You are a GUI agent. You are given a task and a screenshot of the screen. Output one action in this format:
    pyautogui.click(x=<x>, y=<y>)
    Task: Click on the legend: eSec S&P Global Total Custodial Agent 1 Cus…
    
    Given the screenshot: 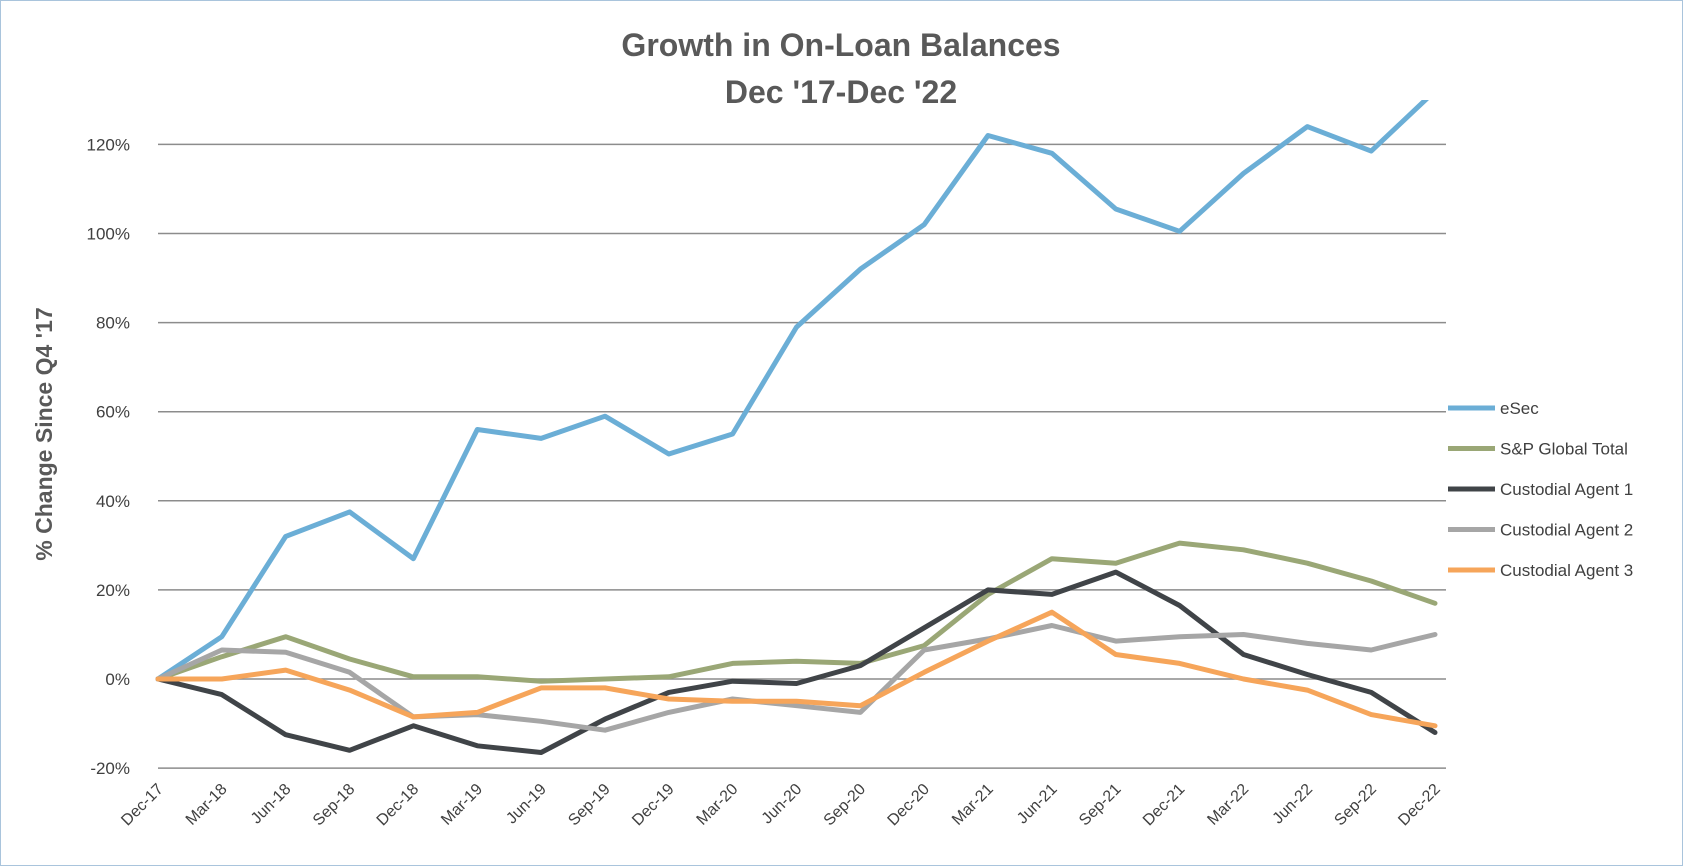 What is the action you would take?
    pyautogui.click(x=1540, y=489)
    